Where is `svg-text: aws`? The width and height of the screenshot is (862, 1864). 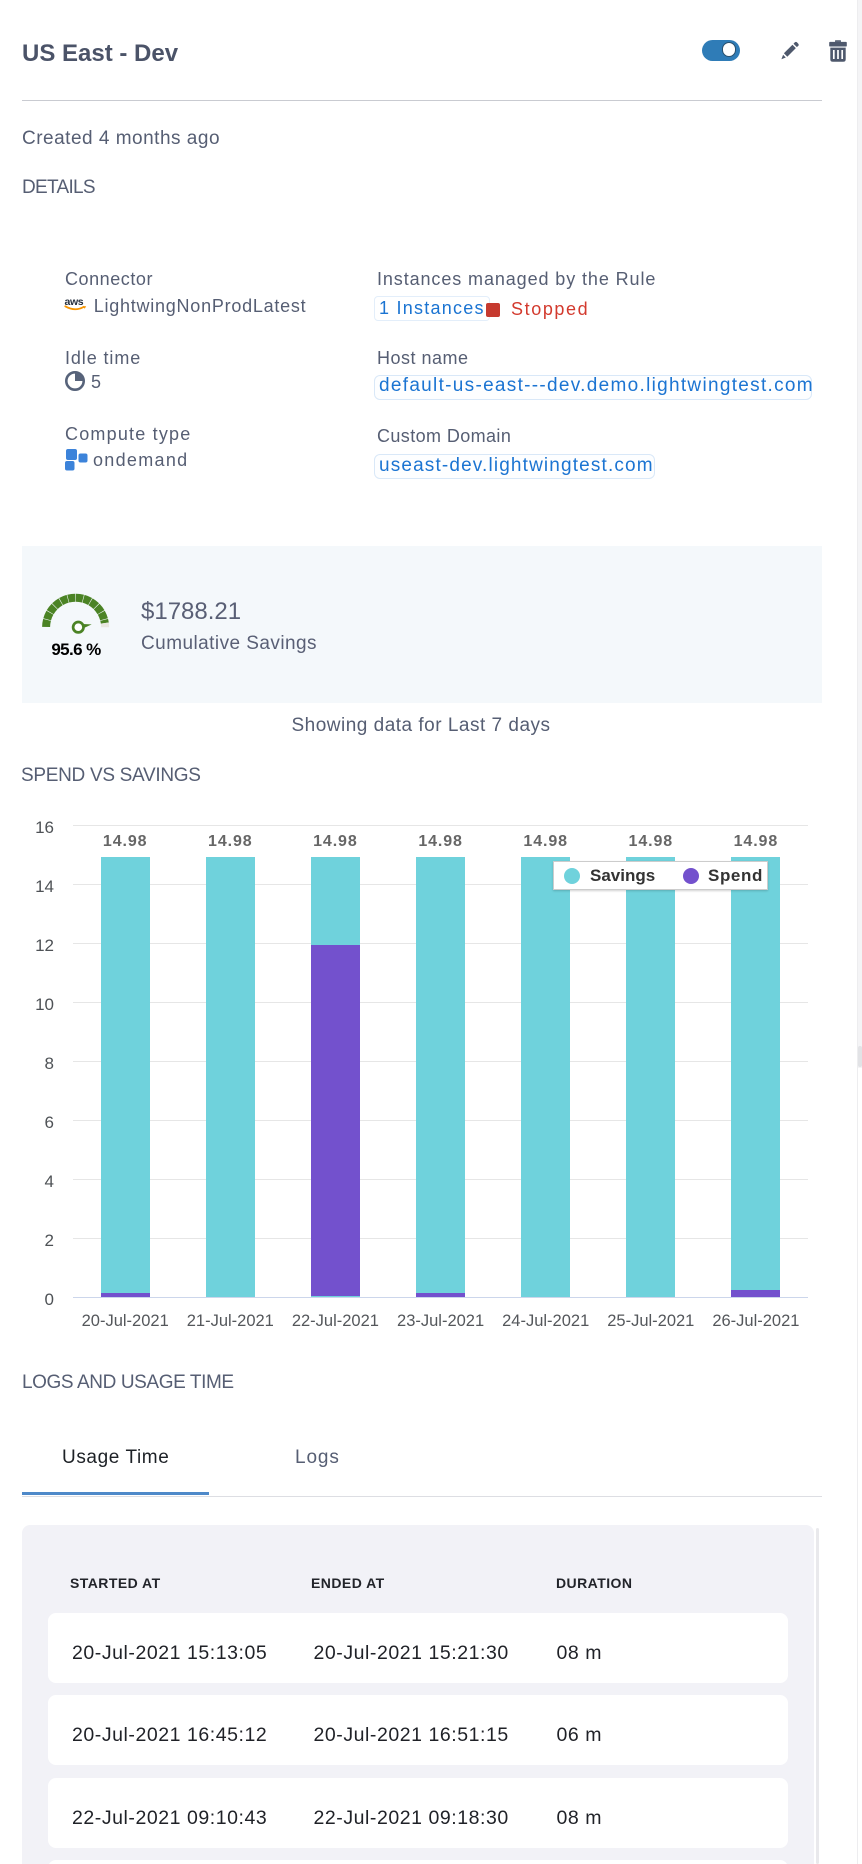 svg-text: aws is located at coordinates (74, 302).